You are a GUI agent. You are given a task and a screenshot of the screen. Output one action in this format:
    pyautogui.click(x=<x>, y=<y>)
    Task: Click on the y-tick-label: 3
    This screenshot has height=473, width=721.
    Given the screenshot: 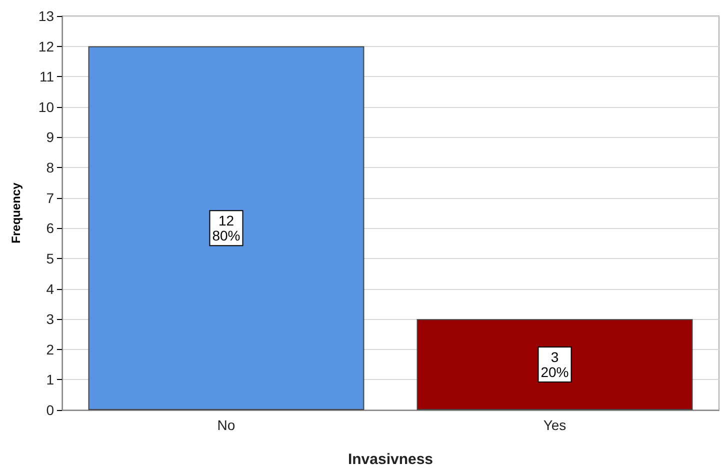 What is the action you would take?
    pyautogui.click(x=50, y=319)
    